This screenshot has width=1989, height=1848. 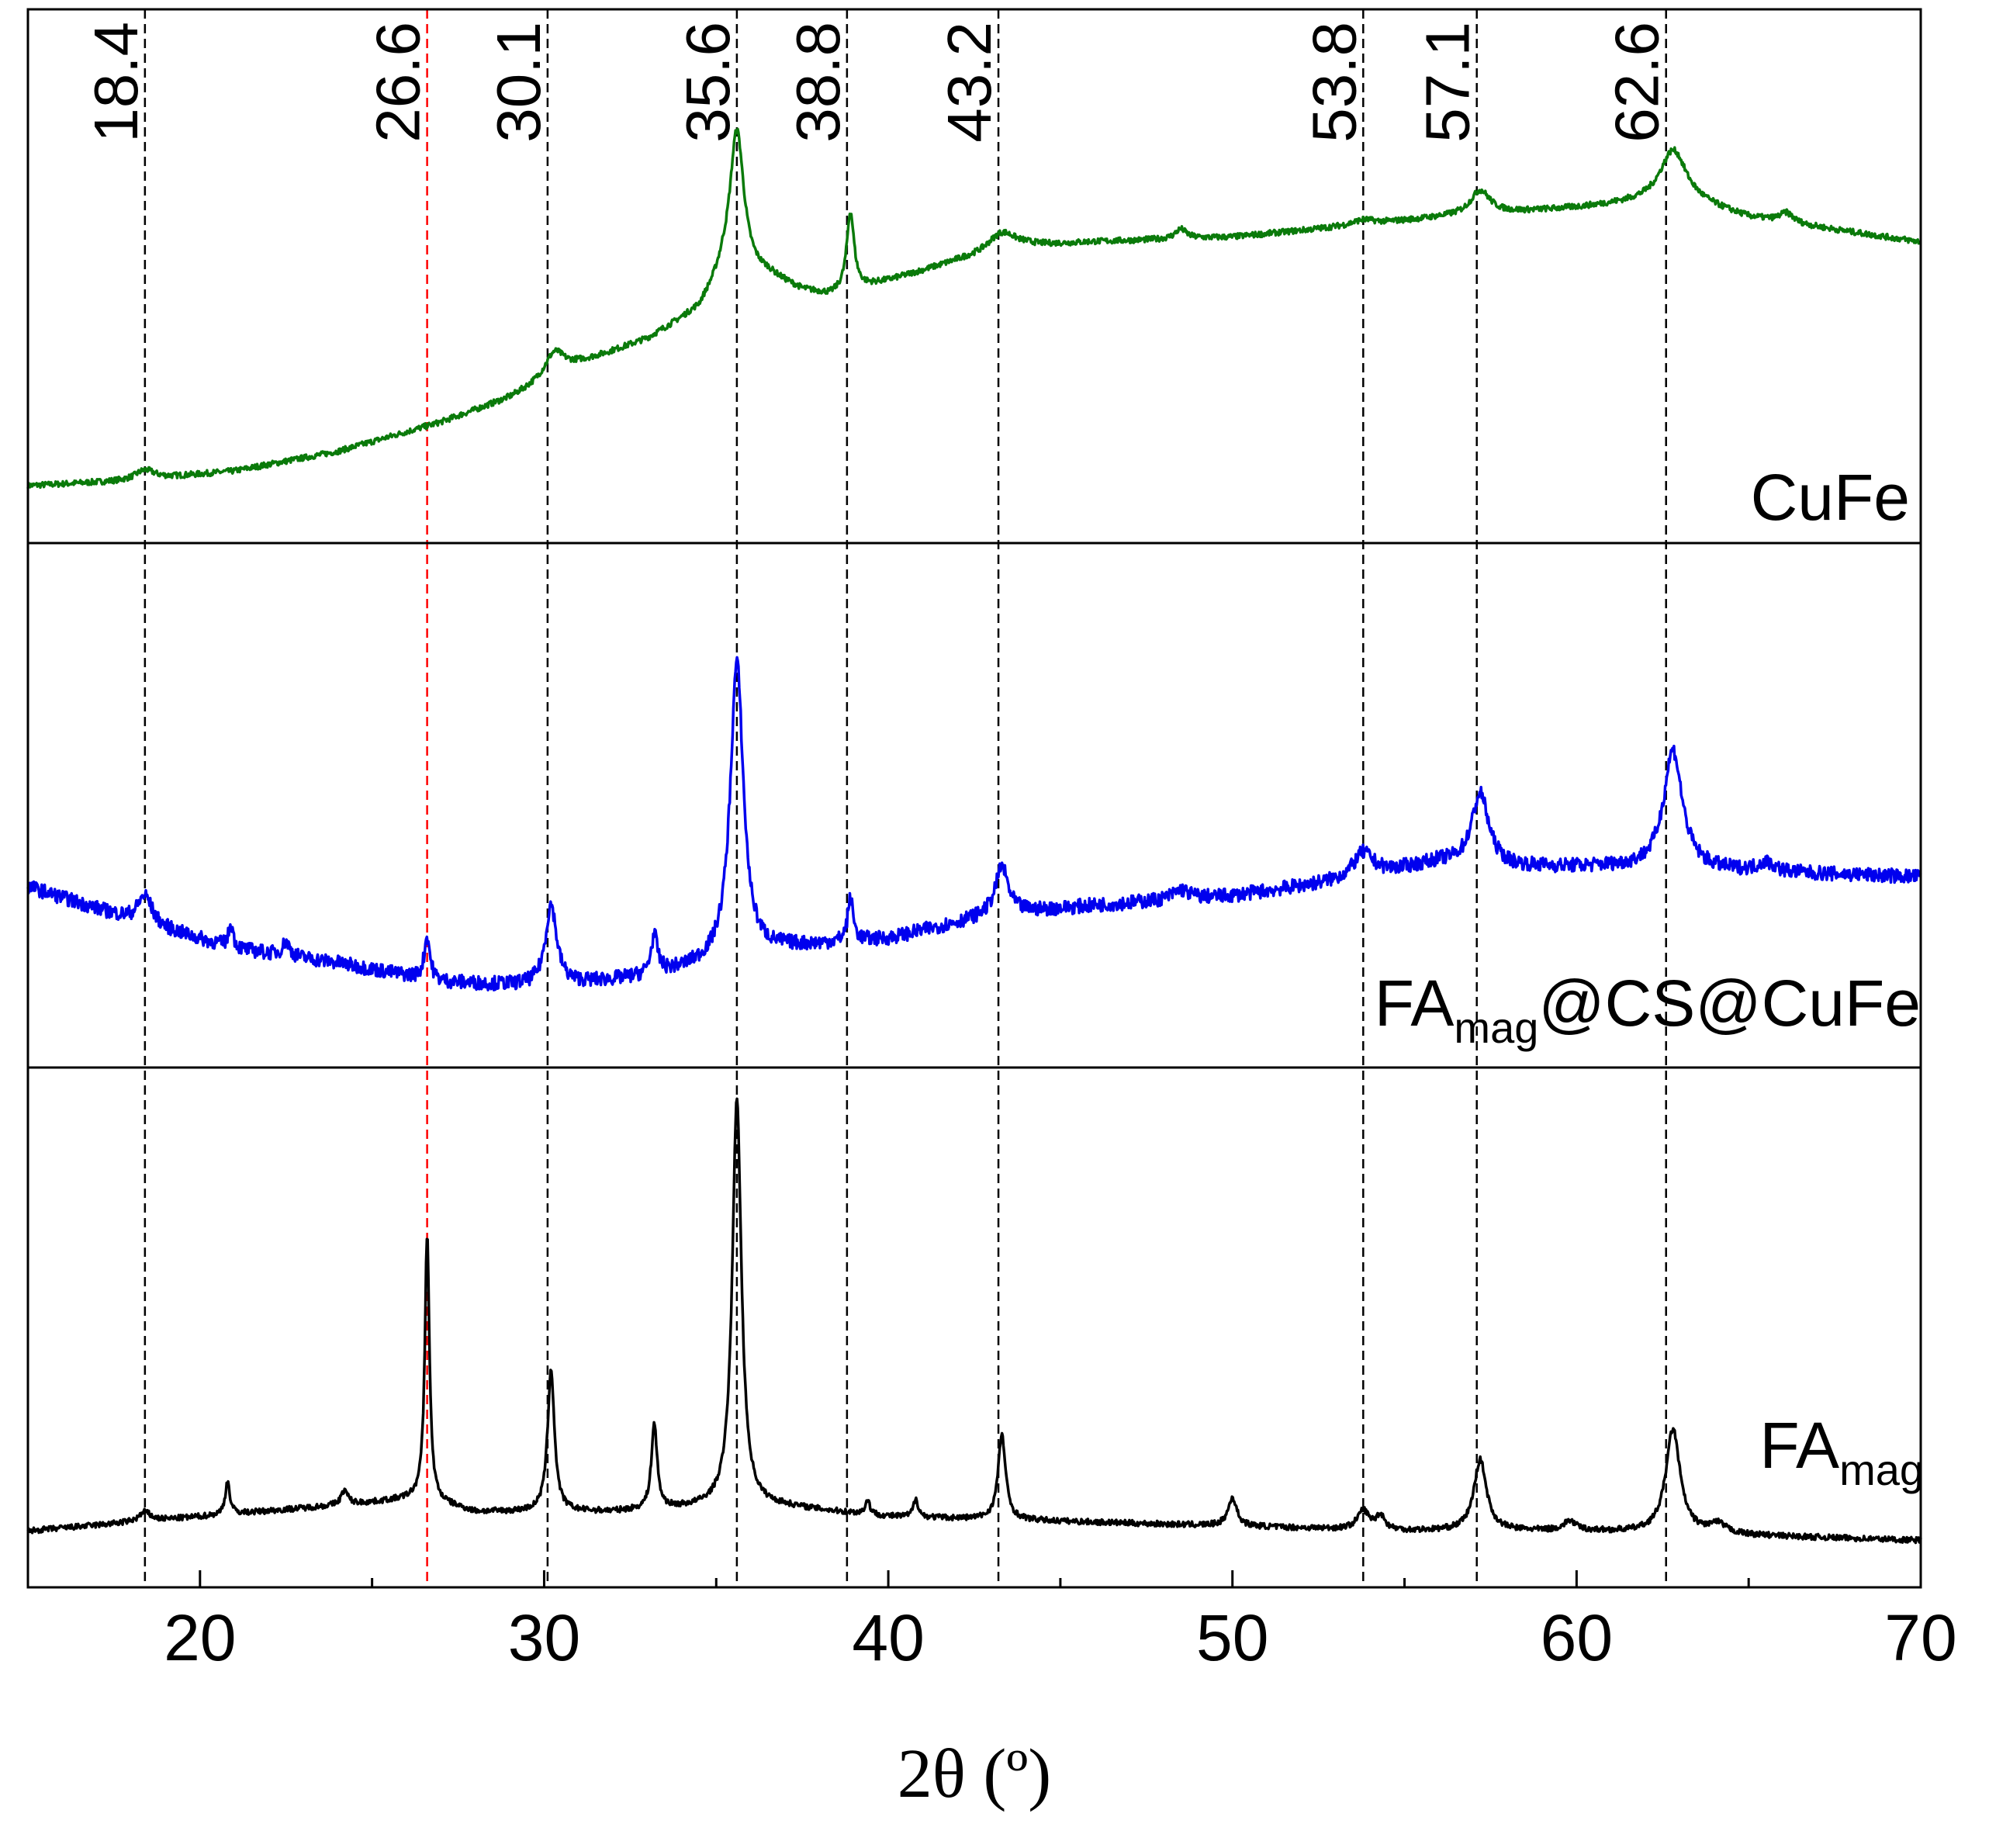 What do you see at coordinates (1648, 1009) in the screenshot?
I see `series-label-famag-cs-cufe: FAmag@CS@CuFe` at bounding box center [1648, 1009].